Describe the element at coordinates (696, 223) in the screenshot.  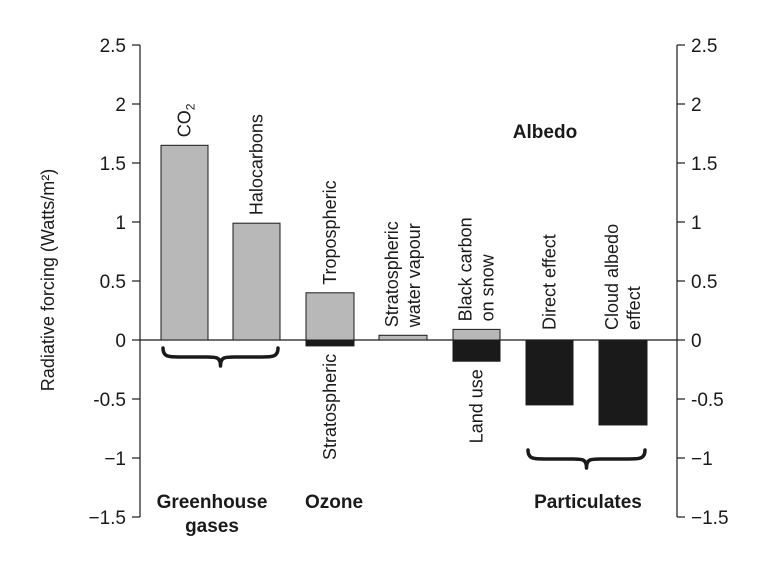
I see `right-tick-label: 1` at that location.